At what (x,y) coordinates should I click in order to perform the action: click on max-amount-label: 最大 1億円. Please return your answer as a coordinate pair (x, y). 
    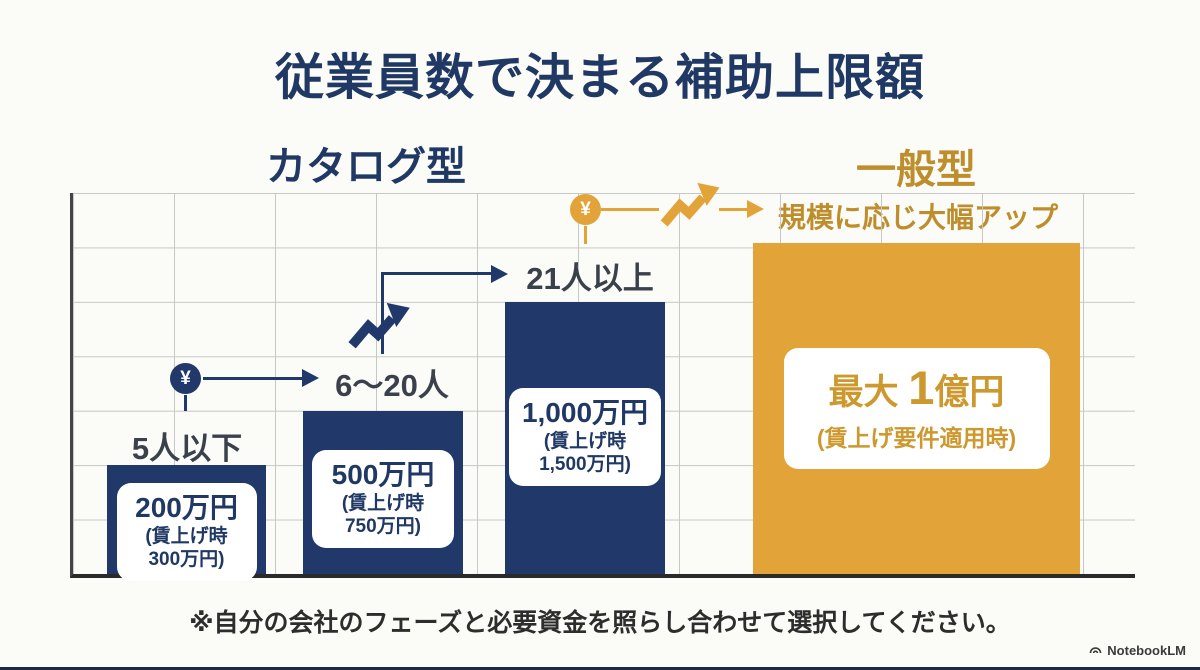
    Looking at the image, I should click on (917, 388).